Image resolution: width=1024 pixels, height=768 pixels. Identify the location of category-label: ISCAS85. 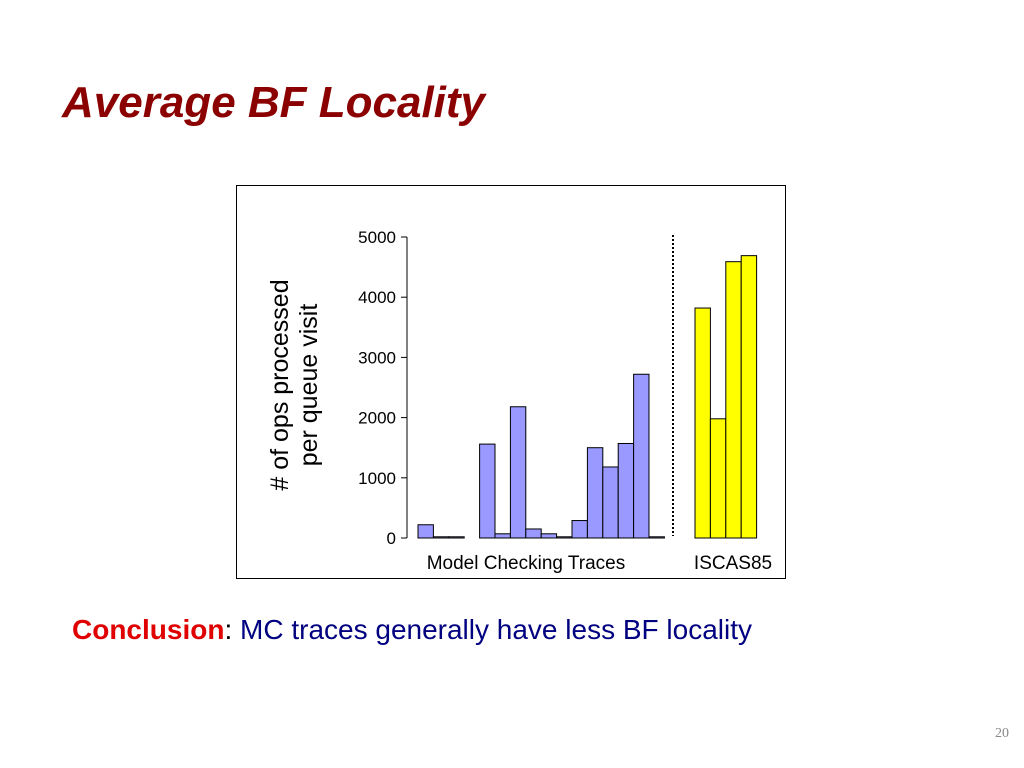
(733, 563).